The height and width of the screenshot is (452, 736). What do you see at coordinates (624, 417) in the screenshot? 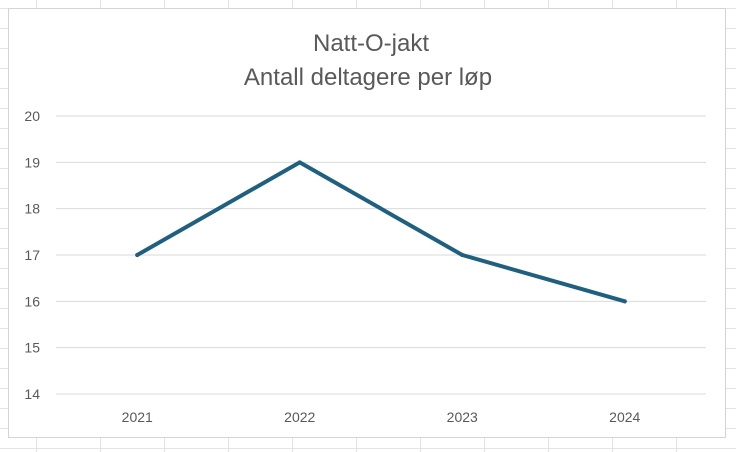
I see `x-tick-label-2024: 2024` at bounding box center [624, 417].